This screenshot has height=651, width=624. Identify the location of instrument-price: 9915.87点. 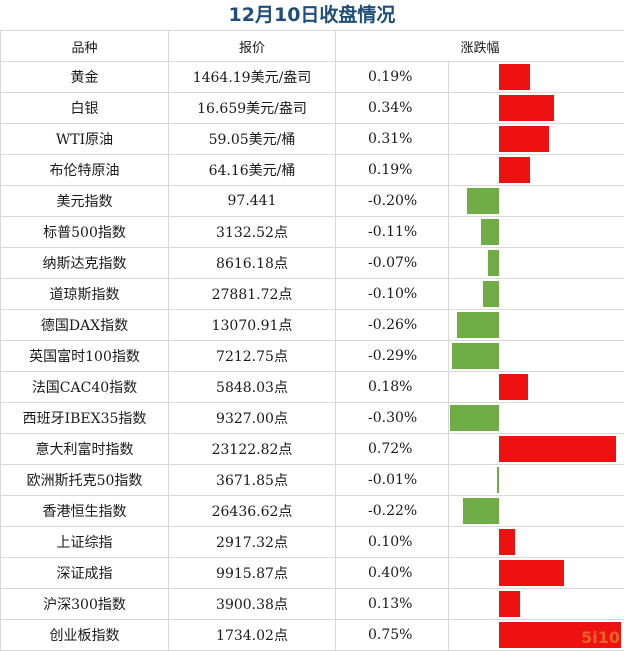
(252, 573).